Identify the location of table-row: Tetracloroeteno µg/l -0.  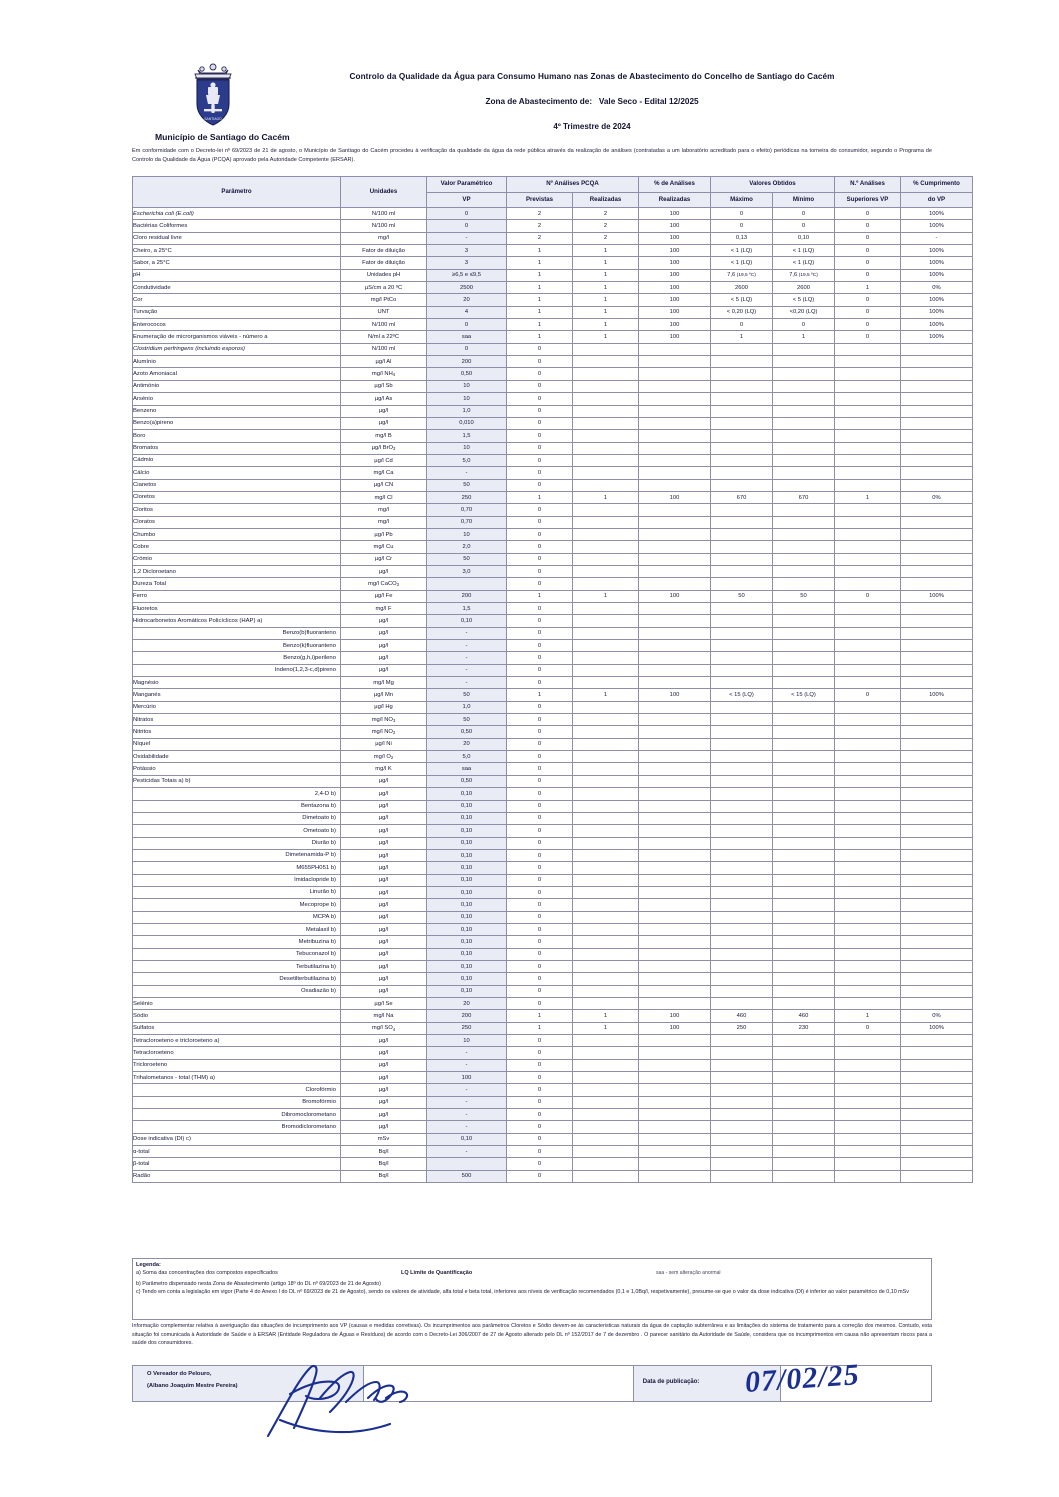
(552, 1053).